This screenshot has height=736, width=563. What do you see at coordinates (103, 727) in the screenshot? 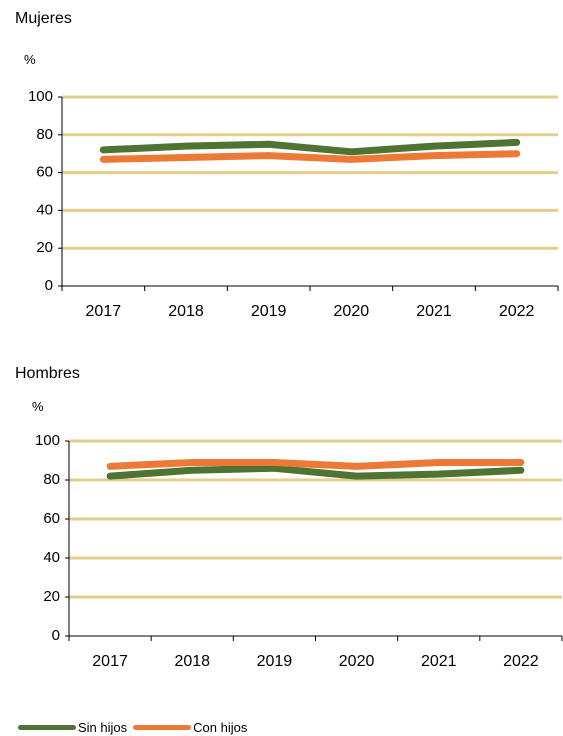
I see `legend-label: Sin hijos` at bounding box center [103, 727].